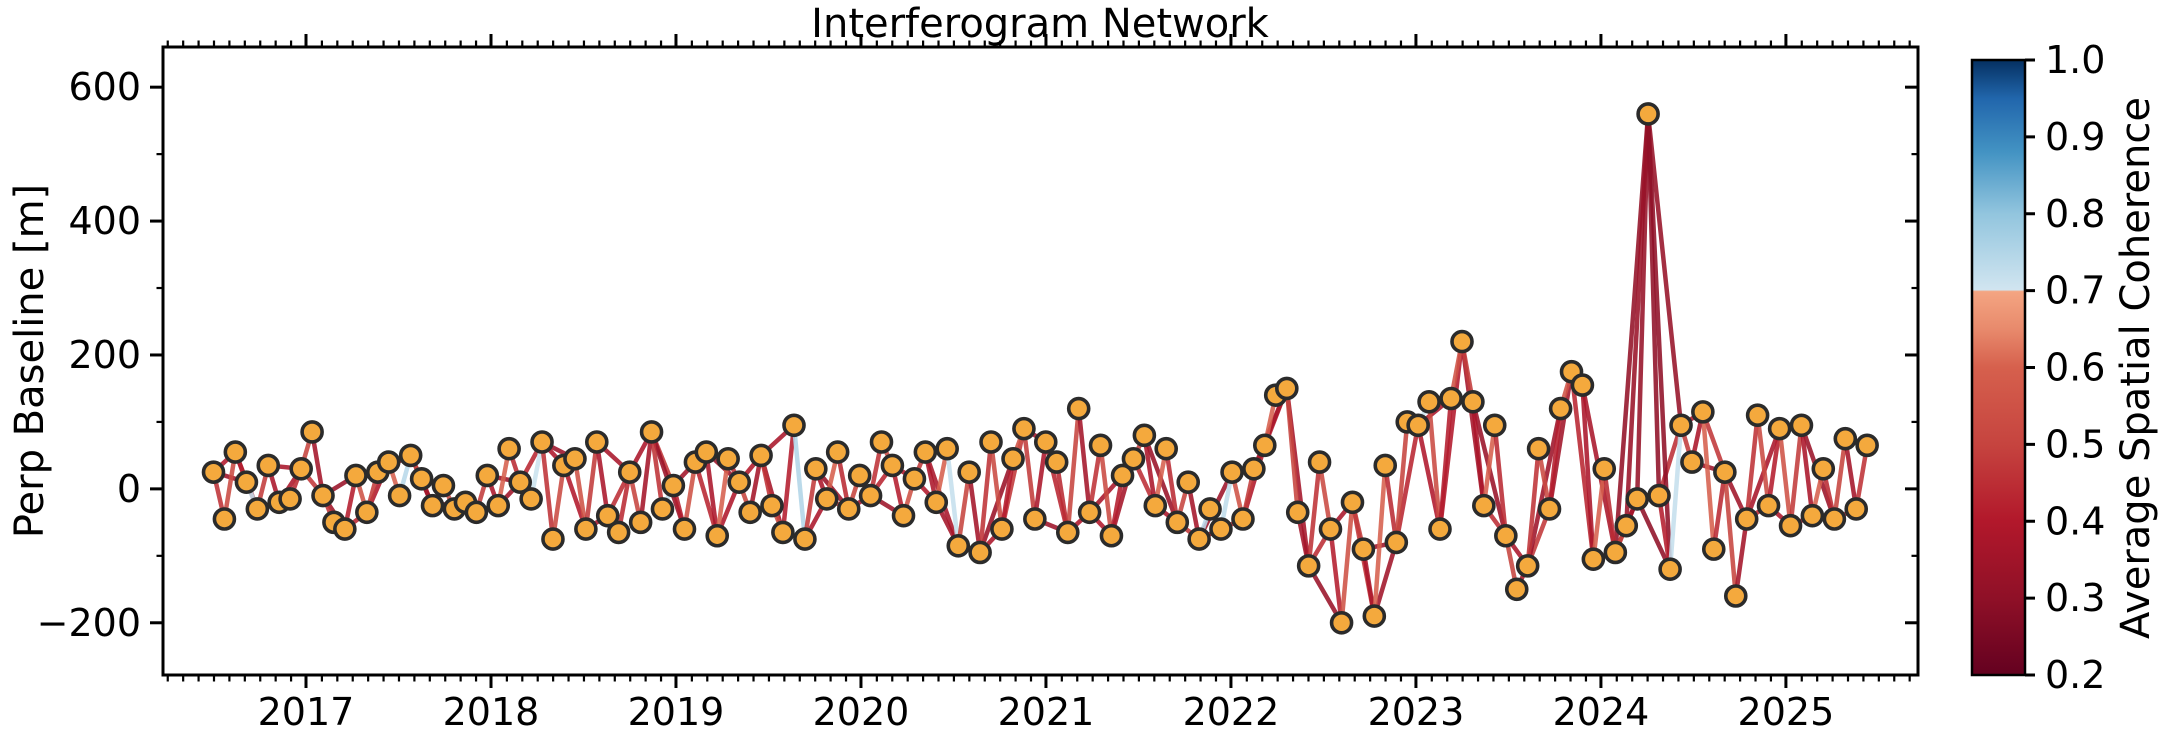 This screenshot has width=2161, height=741. Describe the element at coordinates (2075, 214) in the screenshot. I see `colorbar-tick-label: 0.8` at that location.